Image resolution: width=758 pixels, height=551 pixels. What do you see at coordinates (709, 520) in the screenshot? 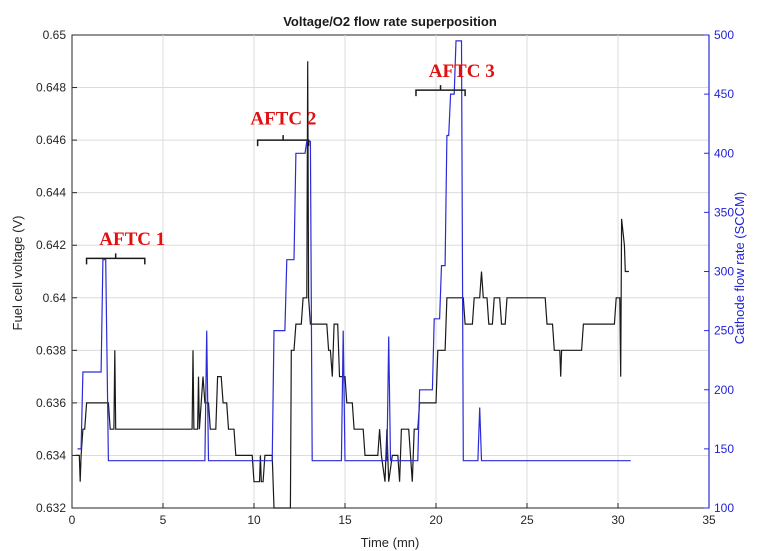
I see `x-tick-label: 35` at bounding box center [709, 520].